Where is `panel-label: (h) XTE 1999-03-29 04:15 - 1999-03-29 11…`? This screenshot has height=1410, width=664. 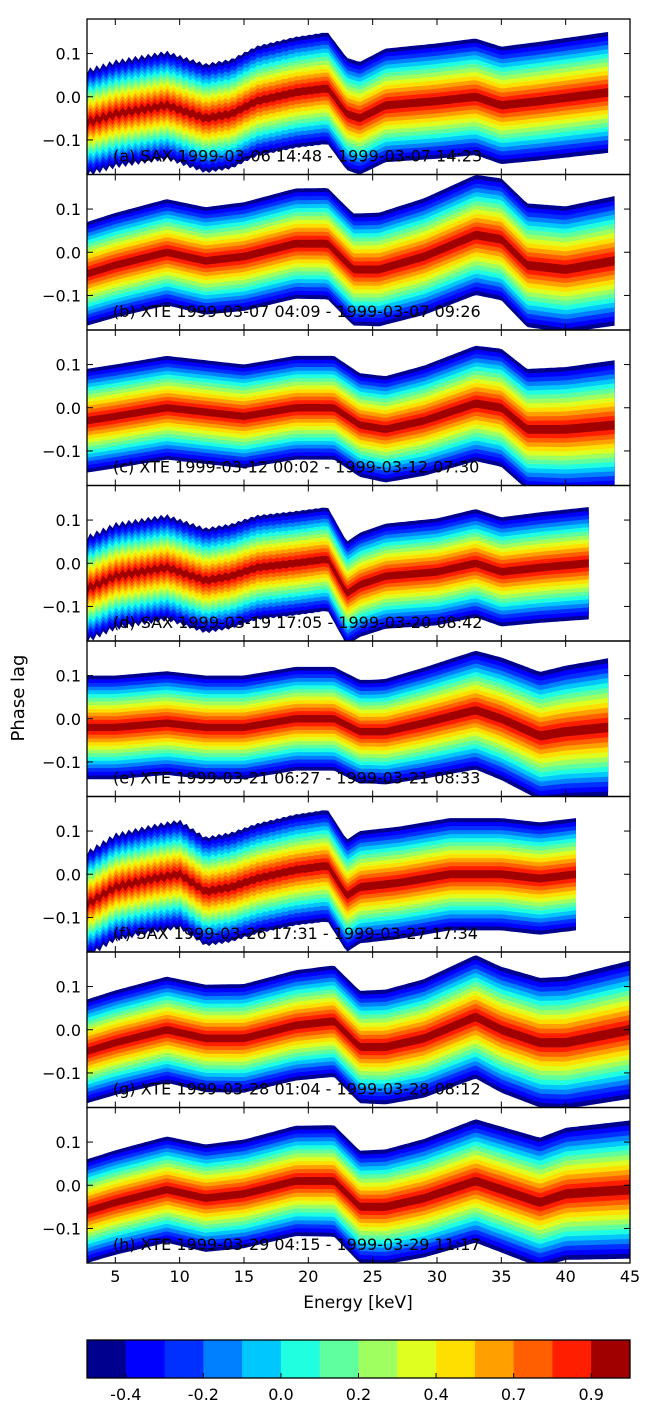 panel-label: (h) XTE 1999-03-29 04:15 - 1999-03-29 11… is located at coordinates (297, 1244).